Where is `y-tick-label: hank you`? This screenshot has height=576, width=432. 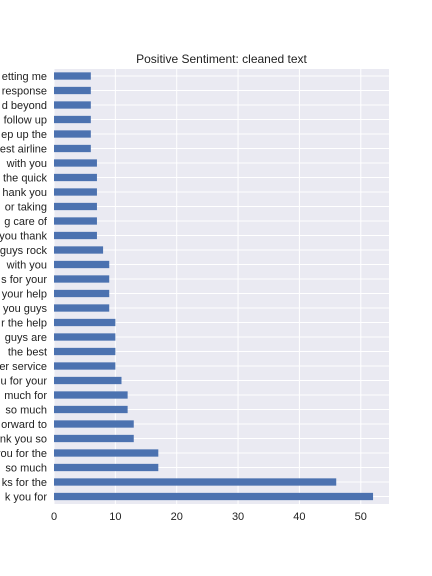
y-tick-label: hank you is located at coordinates (24, 193).